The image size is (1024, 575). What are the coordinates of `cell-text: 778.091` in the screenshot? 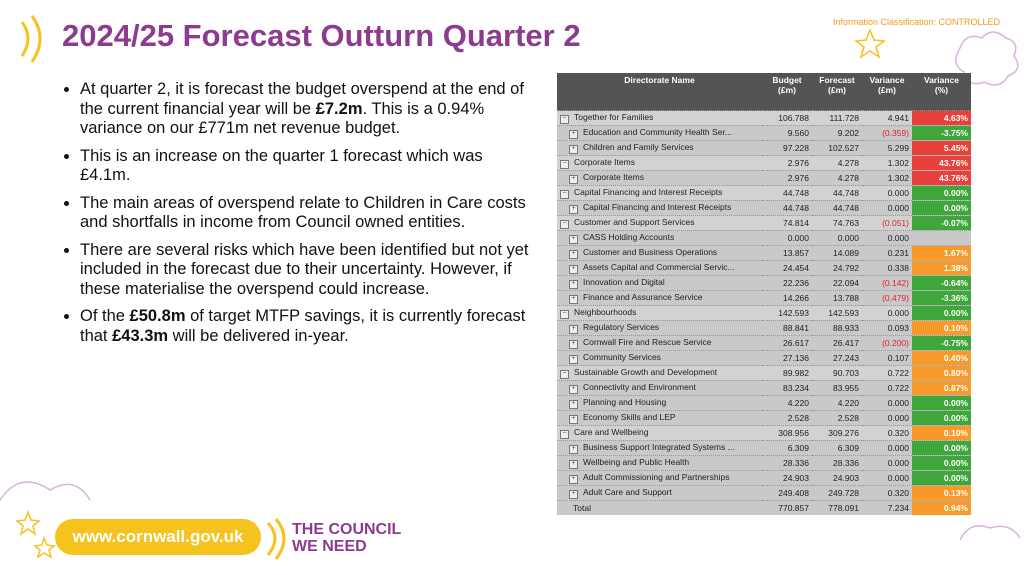 It's located at (843, 508).